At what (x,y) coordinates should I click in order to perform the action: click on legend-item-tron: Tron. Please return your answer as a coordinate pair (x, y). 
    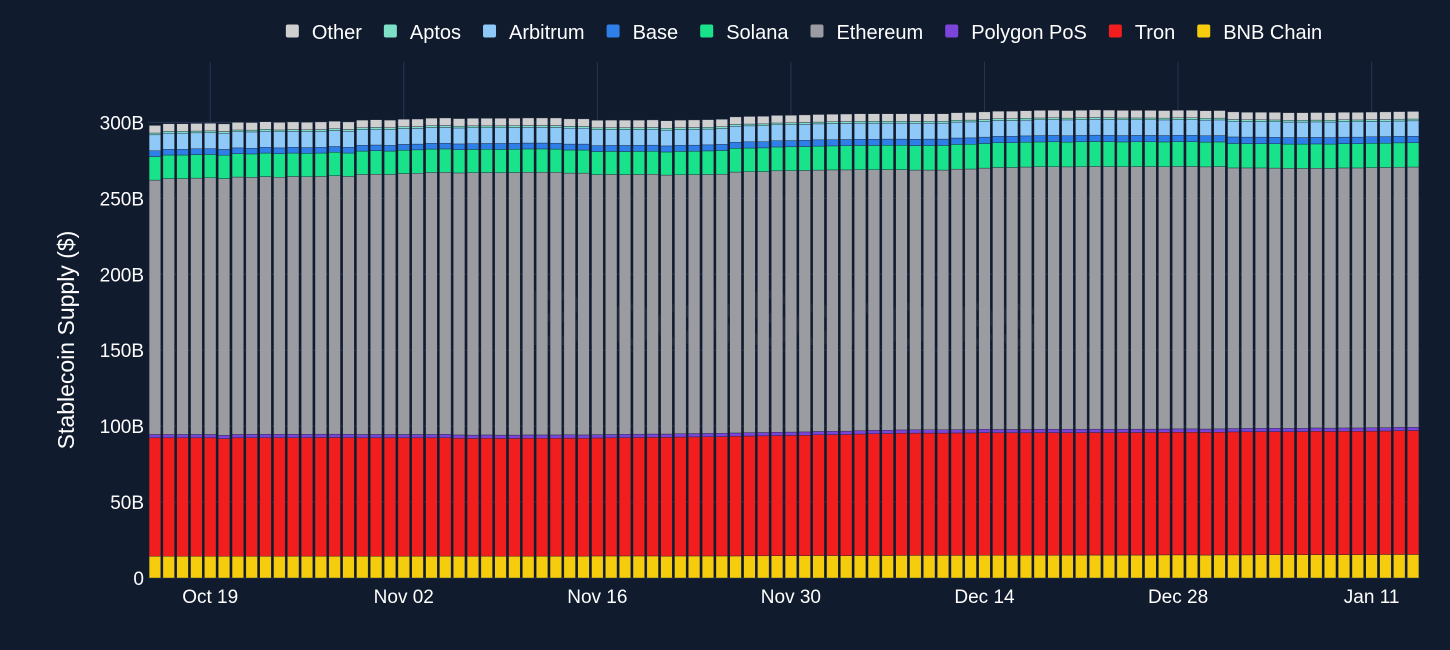
    Looking at the image, I should click on (1141, 33).